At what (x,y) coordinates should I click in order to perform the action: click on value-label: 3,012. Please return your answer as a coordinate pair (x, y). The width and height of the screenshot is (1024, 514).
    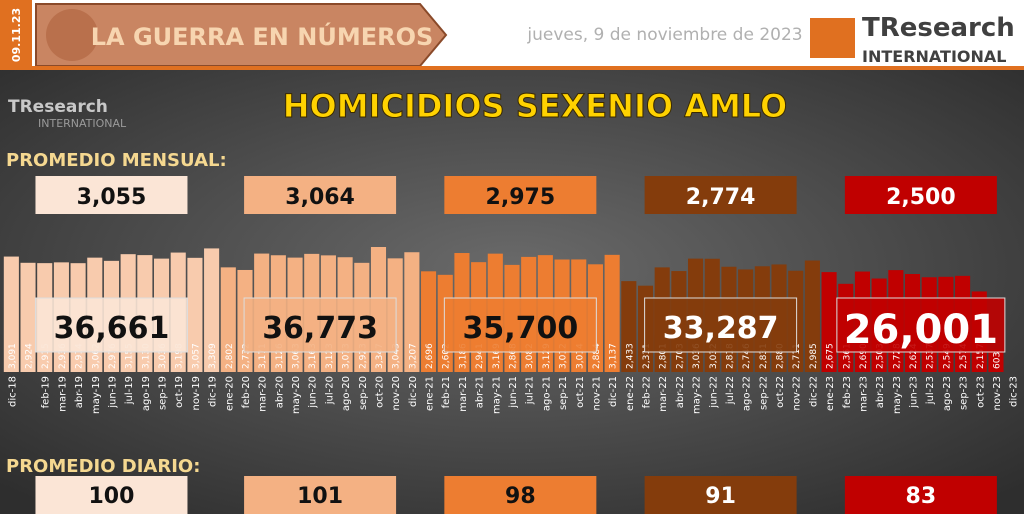
    Looking at the image, I should click on (564, 356).